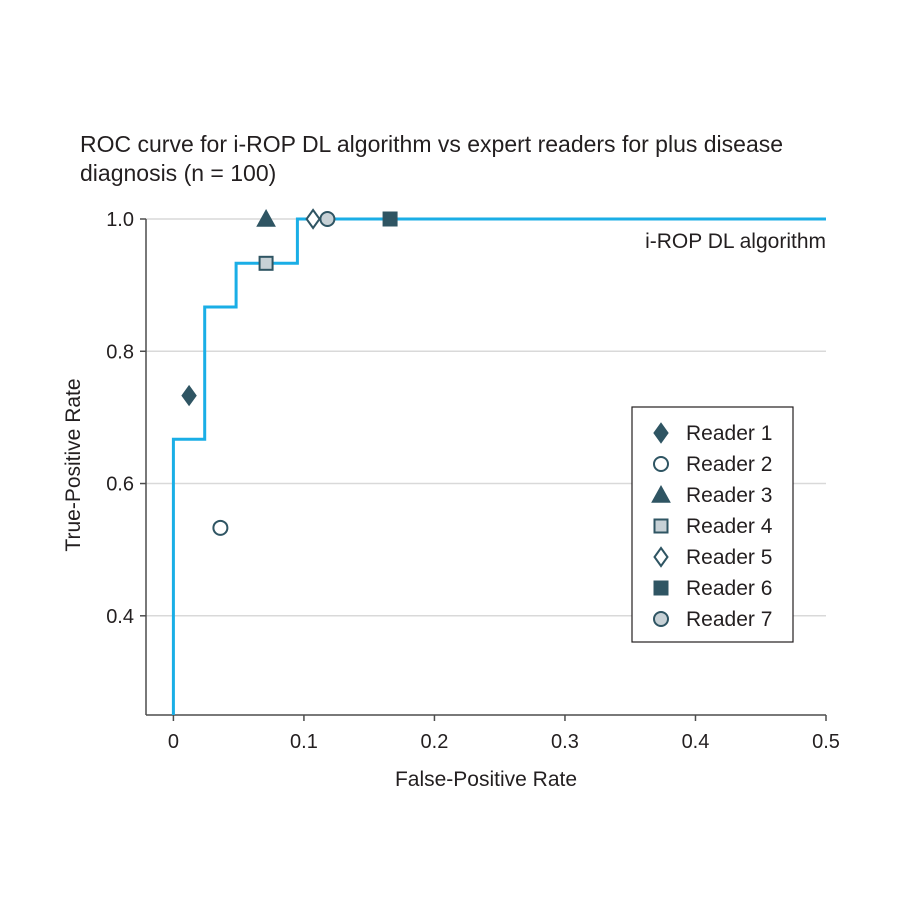  I want to click on reader-7-marker, so click(327, 219).